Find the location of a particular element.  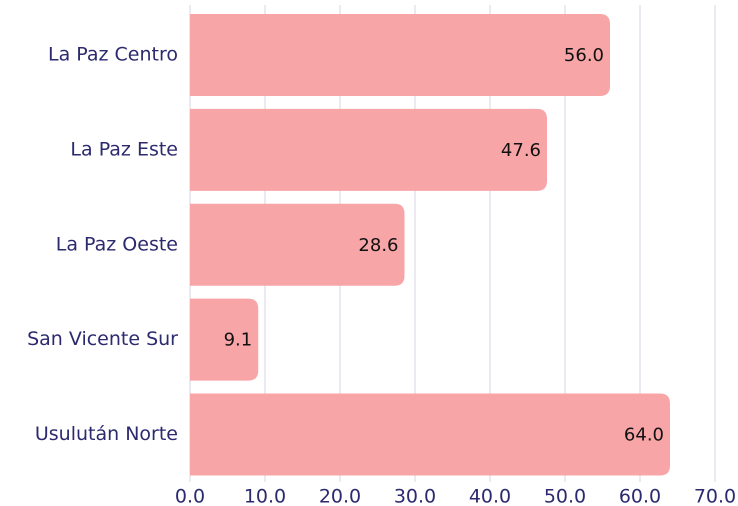

data-label: 9.1 is located at coordinates (238, 340).